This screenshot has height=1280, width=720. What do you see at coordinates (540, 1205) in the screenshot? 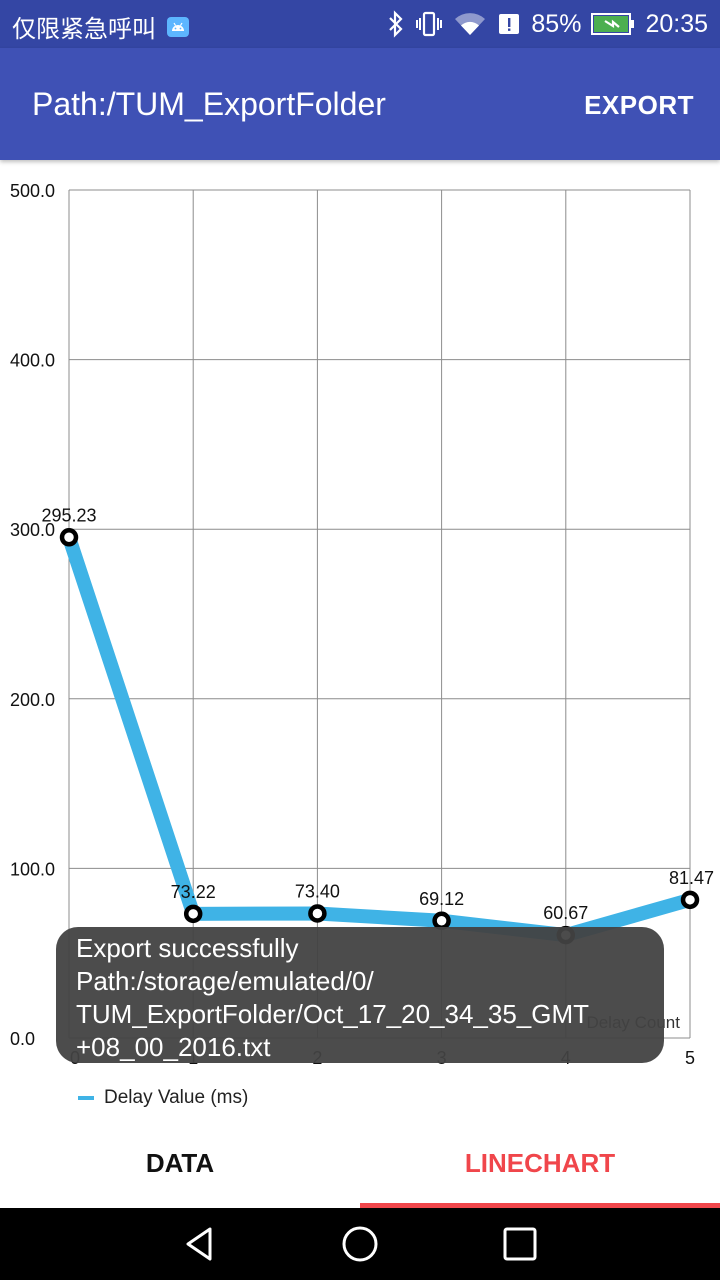
I see `tab-selected-indicator` at bounding box center [540, 1205].